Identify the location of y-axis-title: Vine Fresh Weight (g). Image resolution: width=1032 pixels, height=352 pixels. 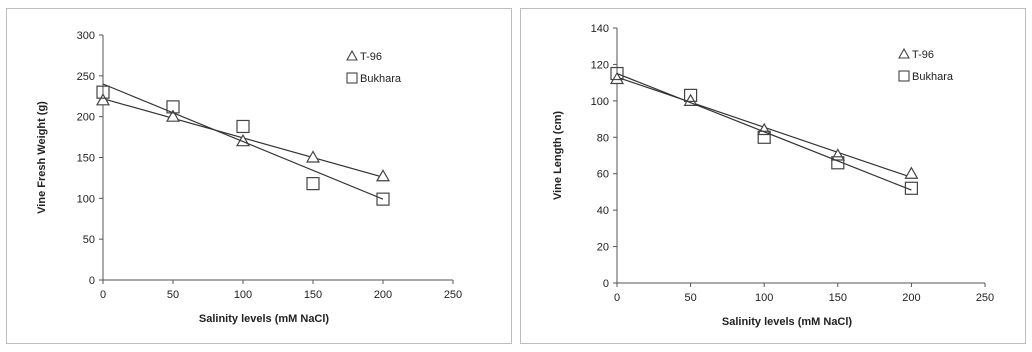
(42, 157).